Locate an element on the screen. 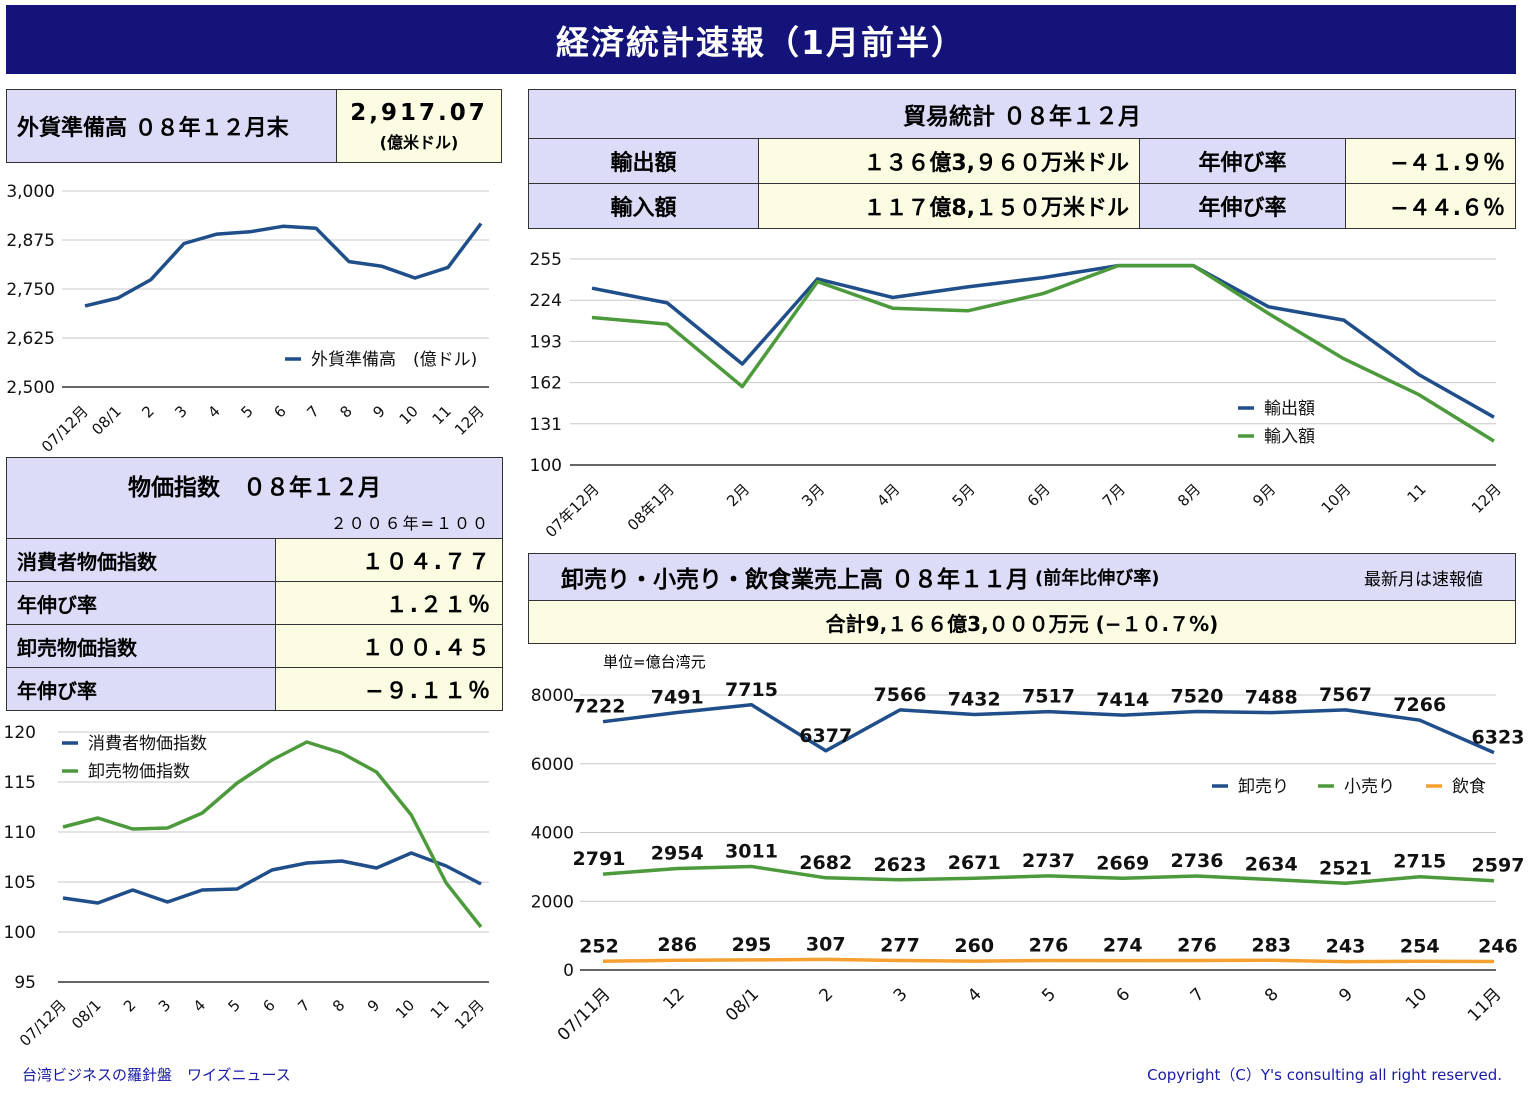 The height and width of the screenshot is (1093, 1536). price-wpi-label: 卸売物価指数 is located at coordinates (141, 646).